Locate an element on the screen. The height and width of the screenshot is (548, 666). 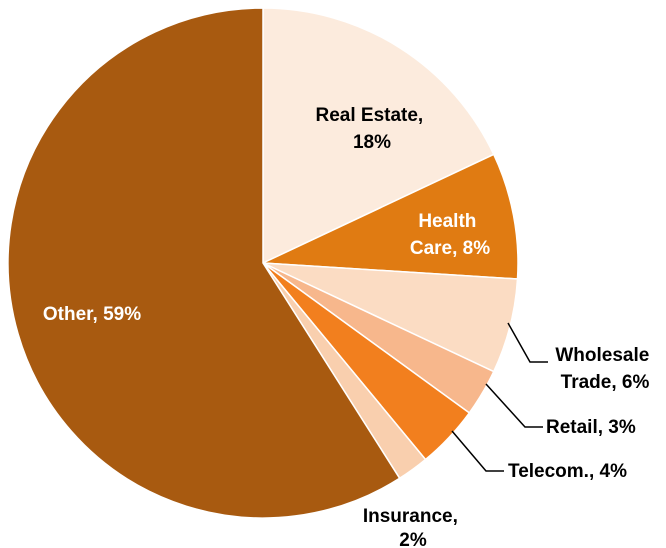
label-telecom: Telecom., 4% is located at coordinates (567, 471).